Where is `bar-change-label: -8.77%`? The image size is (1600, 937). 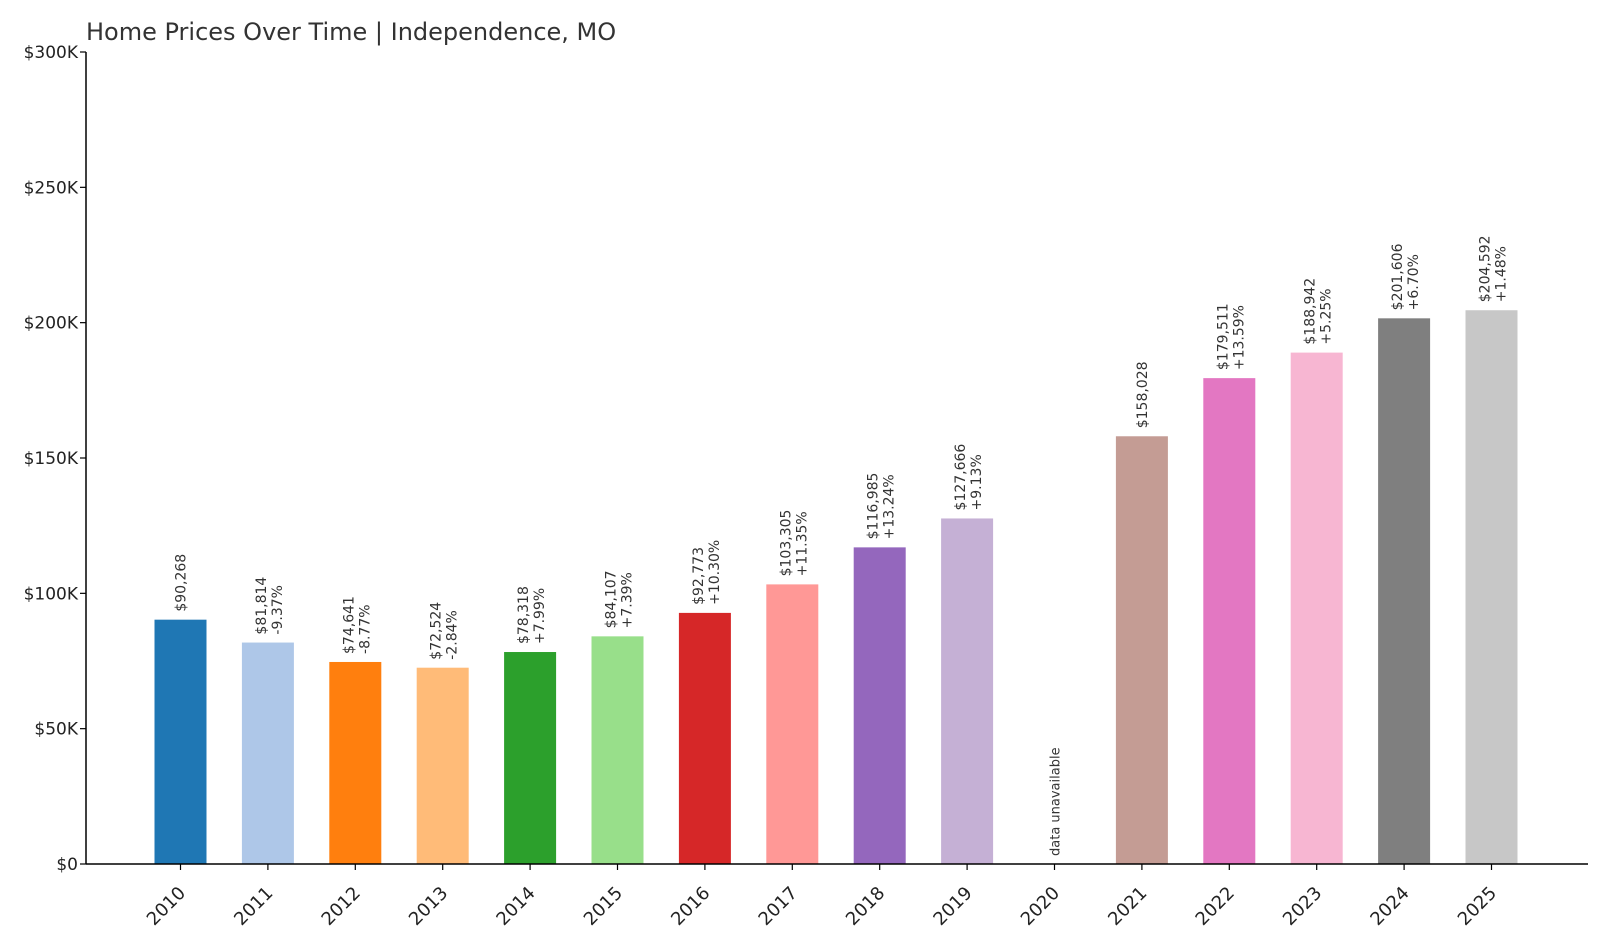 bar-change-label: -8.77% is located at coordinates (365, 629).